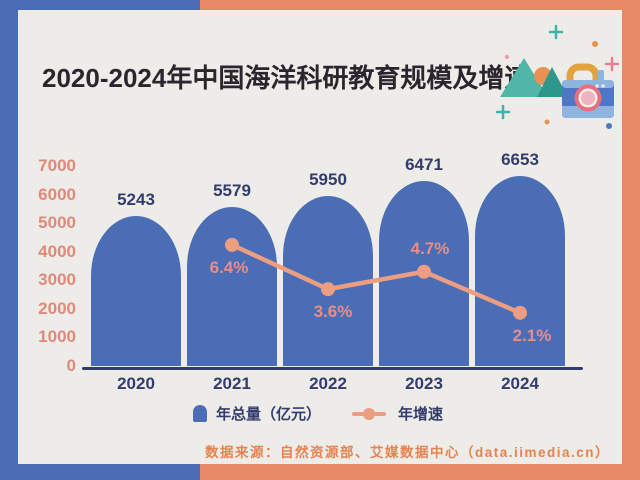  I want to click on line-legend-swatch, so click(369, 413).